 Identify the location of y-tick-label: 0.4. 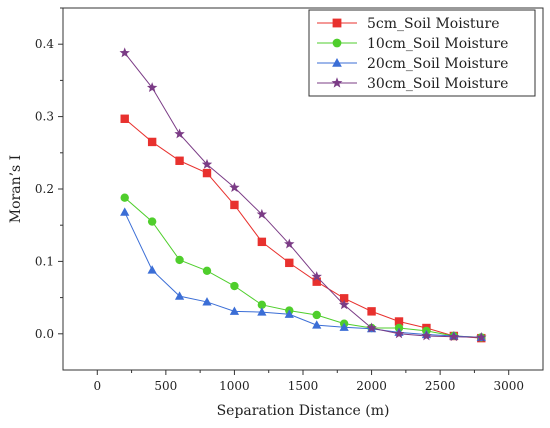
(44, 44).